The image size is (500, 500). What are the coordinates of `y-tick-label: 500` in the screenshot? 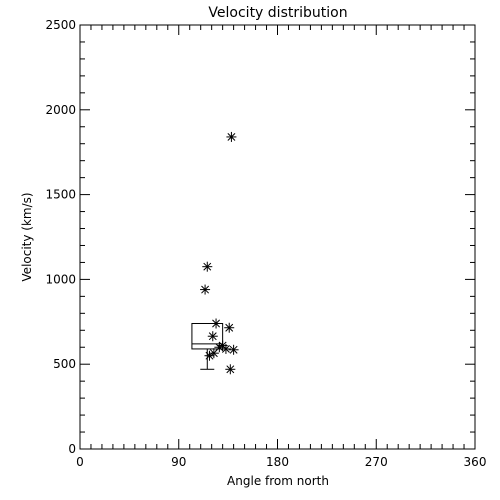 It's located at (64, 364).